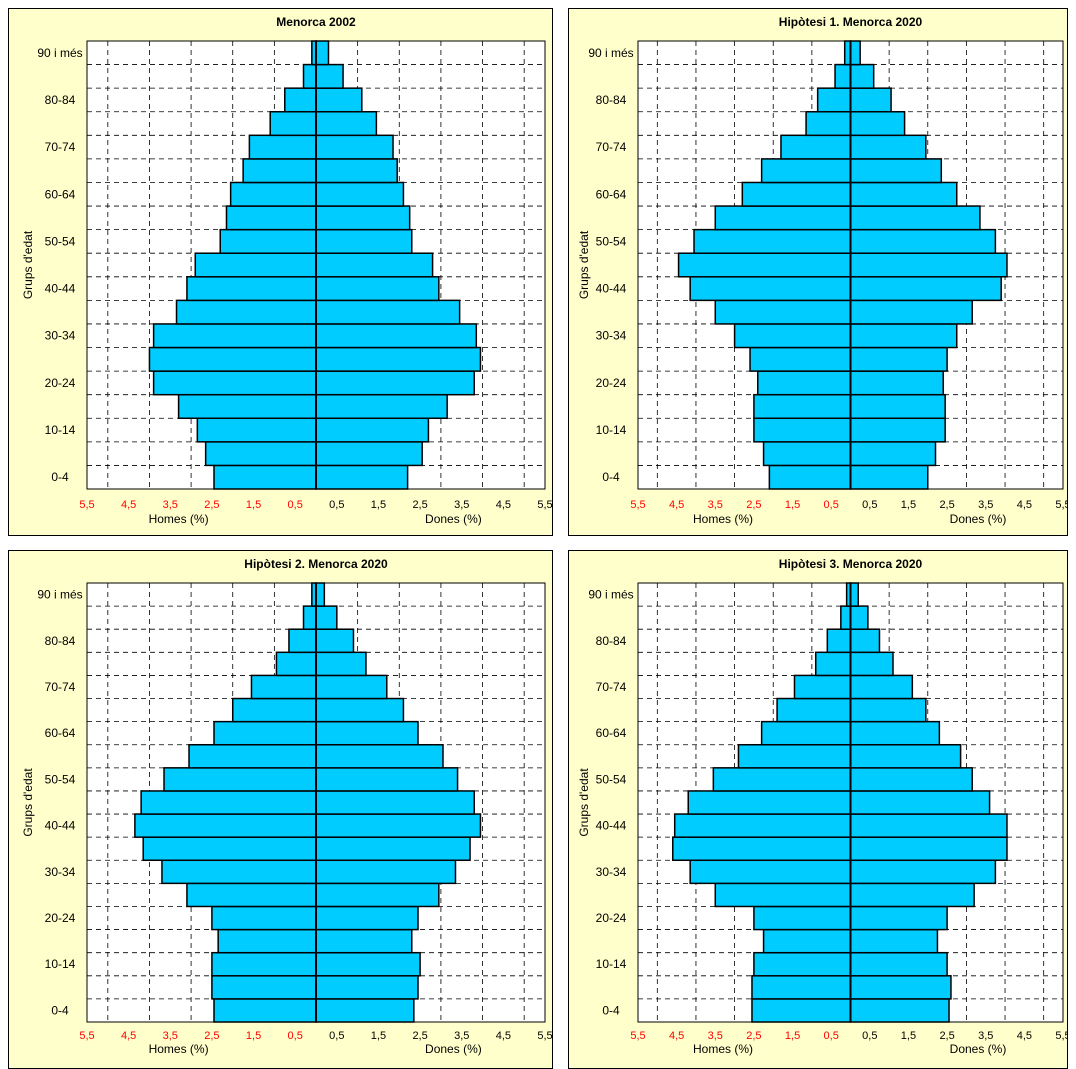  I want to click on x-tick-label-dones: 5,5, so click(544, 1036).